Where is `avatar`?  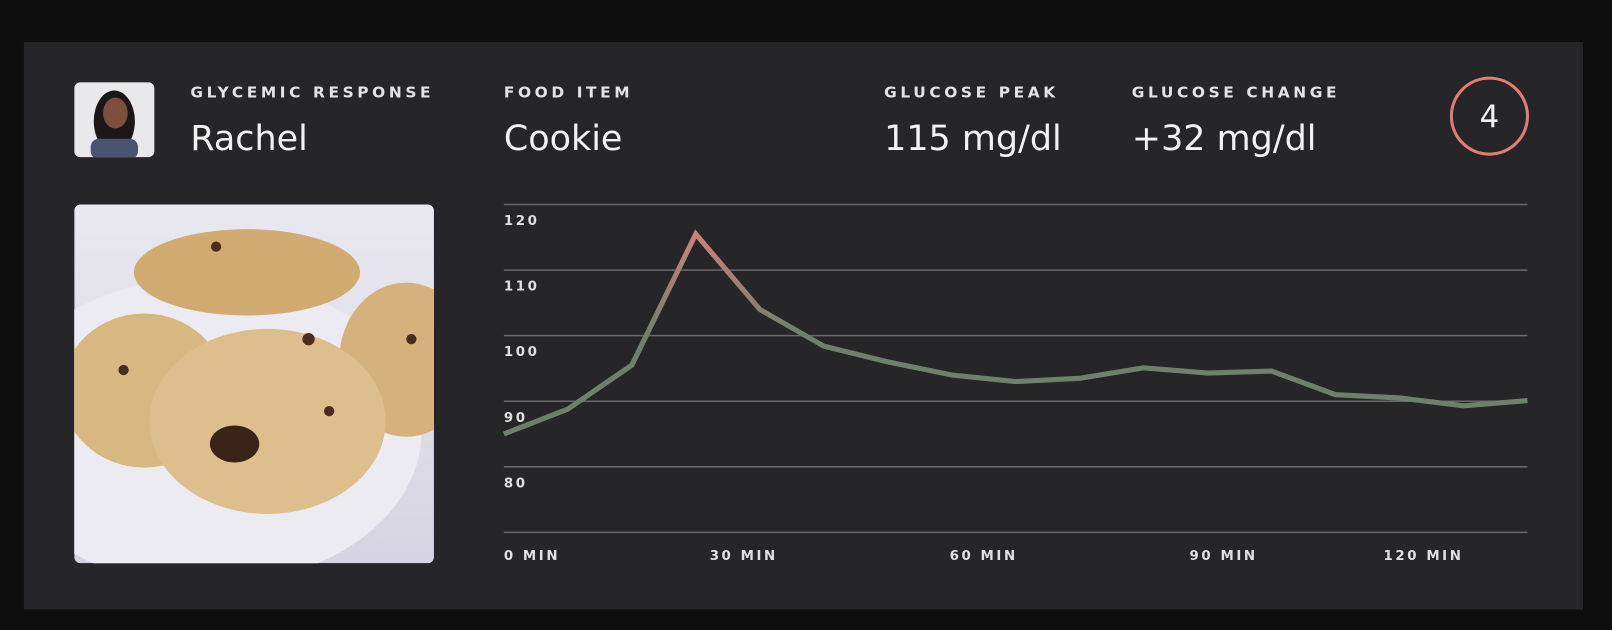
avatar is located at coordinates (114, 120).